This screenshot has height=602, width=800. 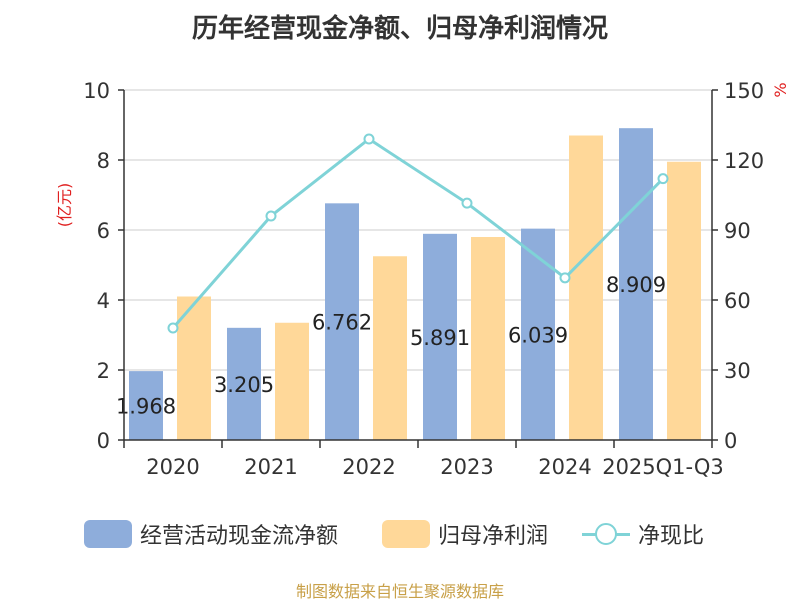 I want to click on left-tick-label: 8, so click(x=103, y=161).